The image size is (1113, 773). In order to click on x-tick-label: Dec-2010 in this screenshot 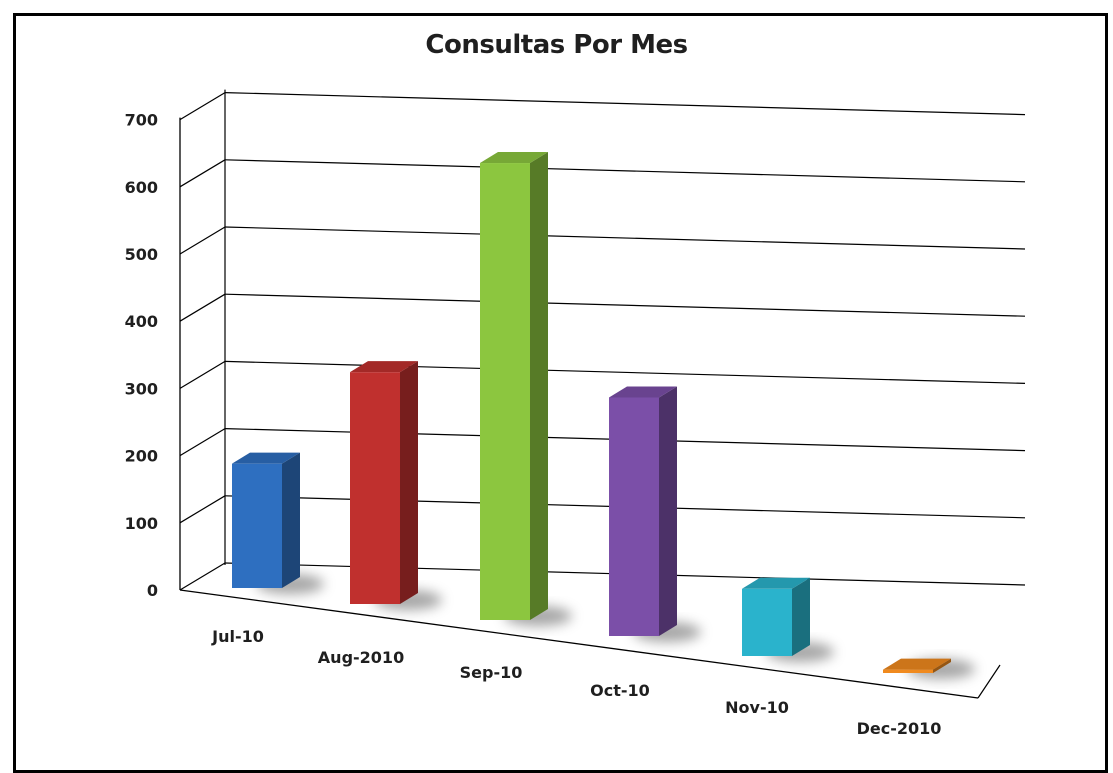, I will do `click(899, 728)`.